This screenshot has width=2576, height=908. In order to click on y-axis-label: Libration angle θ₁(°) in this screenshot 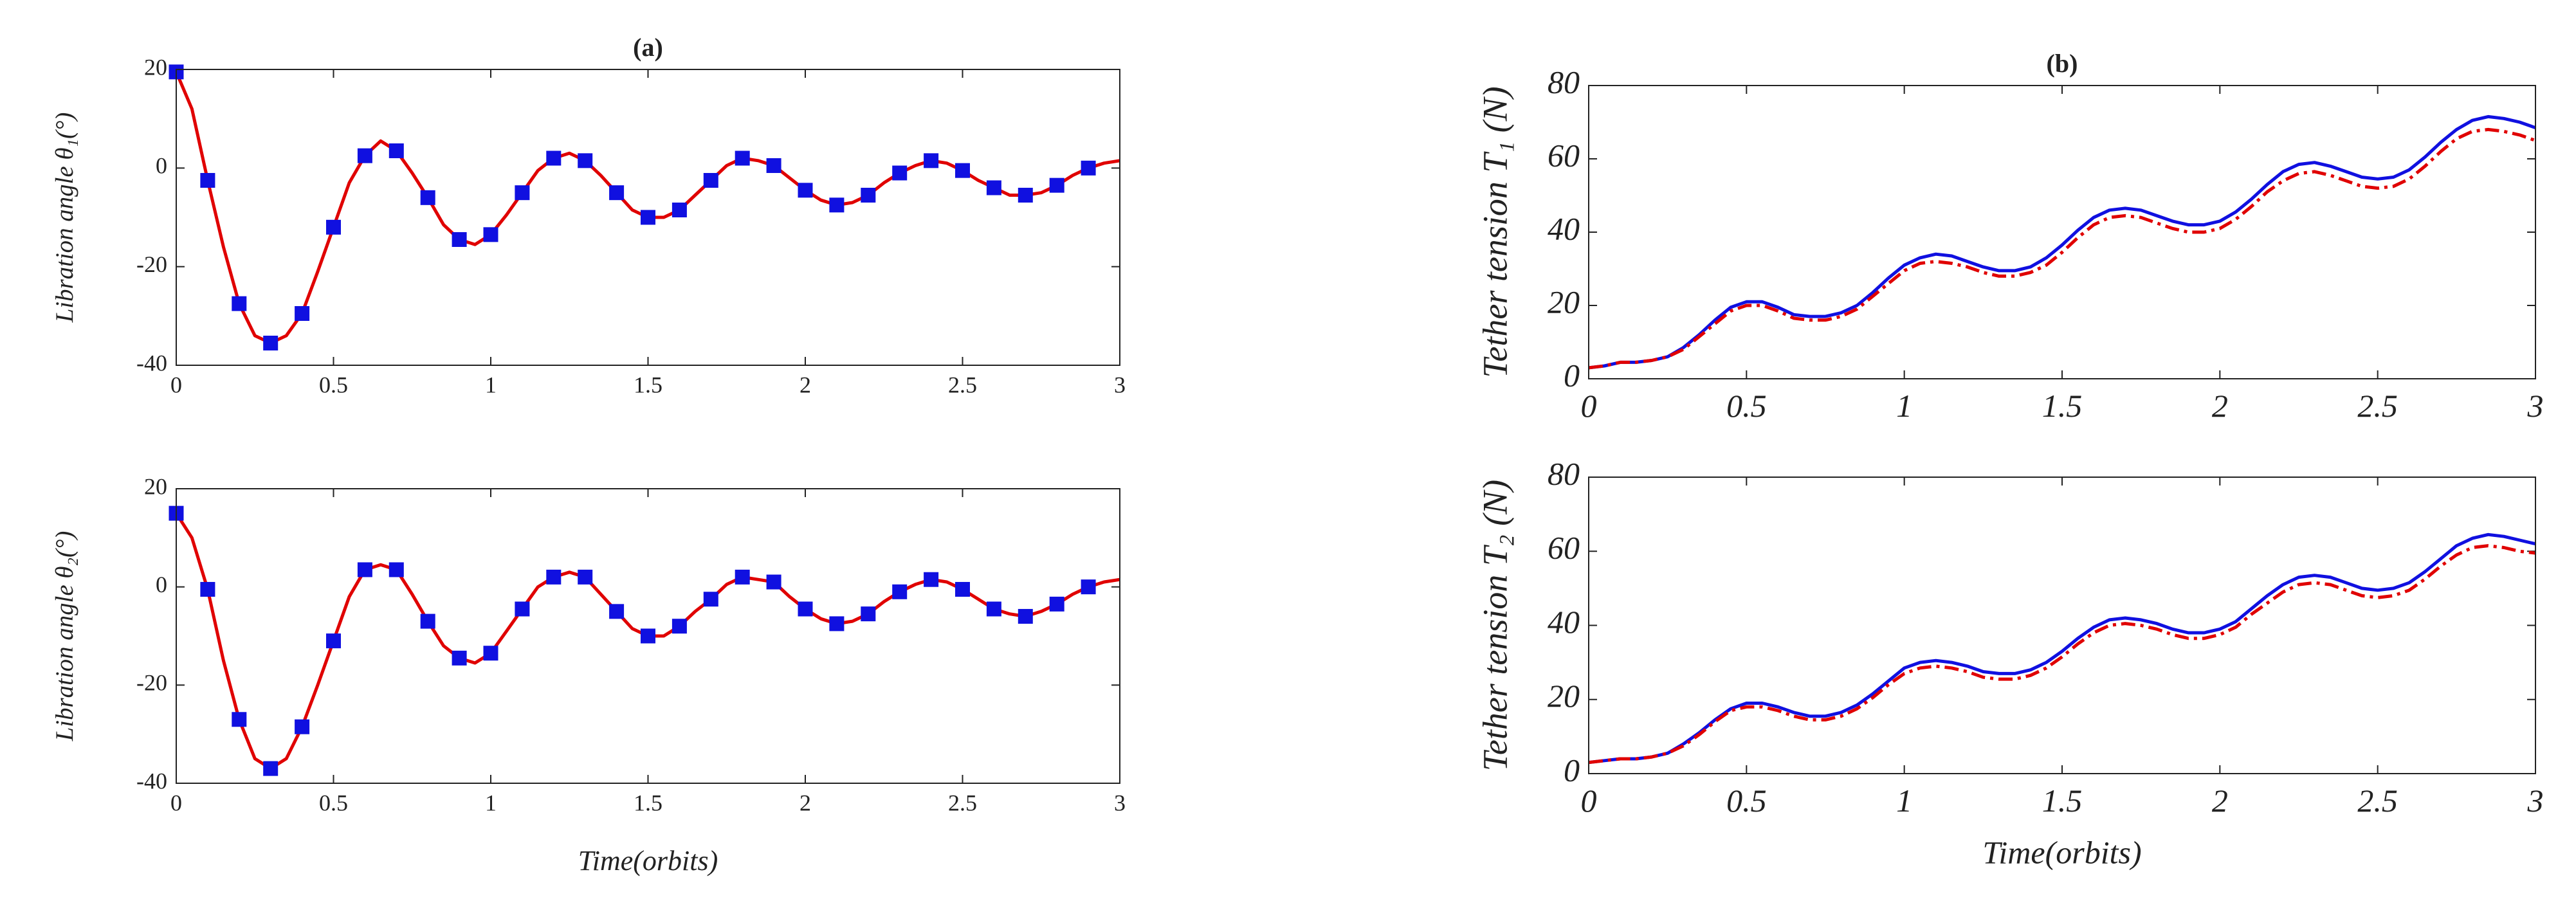, I will do `click(64, 218)`.